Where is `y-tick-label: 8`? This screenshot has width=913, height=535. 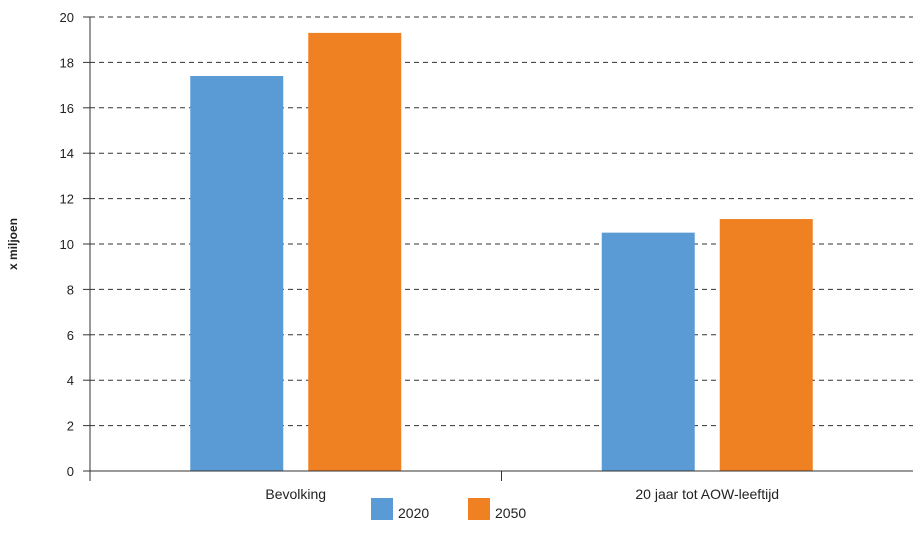
y-tick-label: 8 is located at coordinates (70, 289).